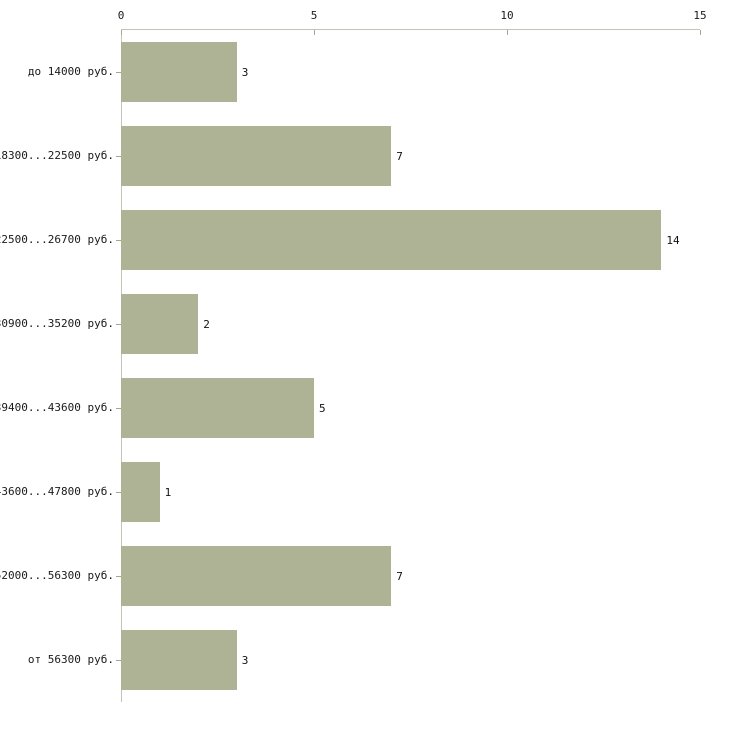 The image size is (730, 730). I want to click on x-tick-label: 0, so click(121, 15).